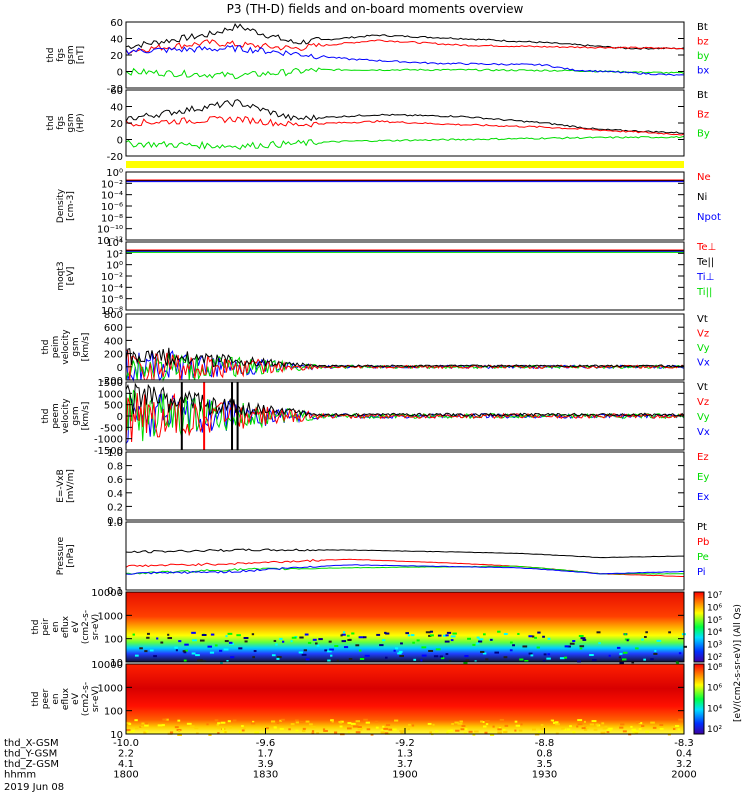 The height and width of the screenshot is (800, 750). Describe the element at coordinates (702, 95) in the screenshot. I see `legend-Bt: Bt` at that location.